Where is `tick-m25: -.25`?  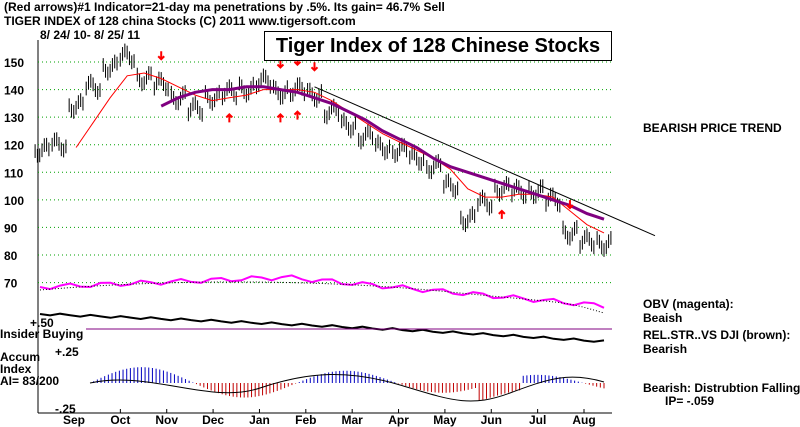
tick-m25: -.25 is located at coordinates (65, 409).